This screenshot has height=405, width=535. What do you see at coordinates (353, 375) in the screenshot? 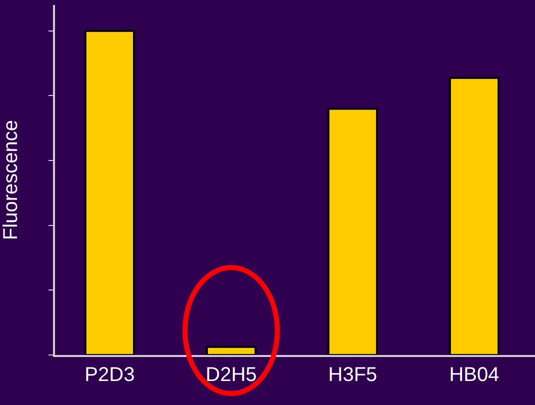
I see `x-tick-label: H3F5` at bounding box center [353, 375].